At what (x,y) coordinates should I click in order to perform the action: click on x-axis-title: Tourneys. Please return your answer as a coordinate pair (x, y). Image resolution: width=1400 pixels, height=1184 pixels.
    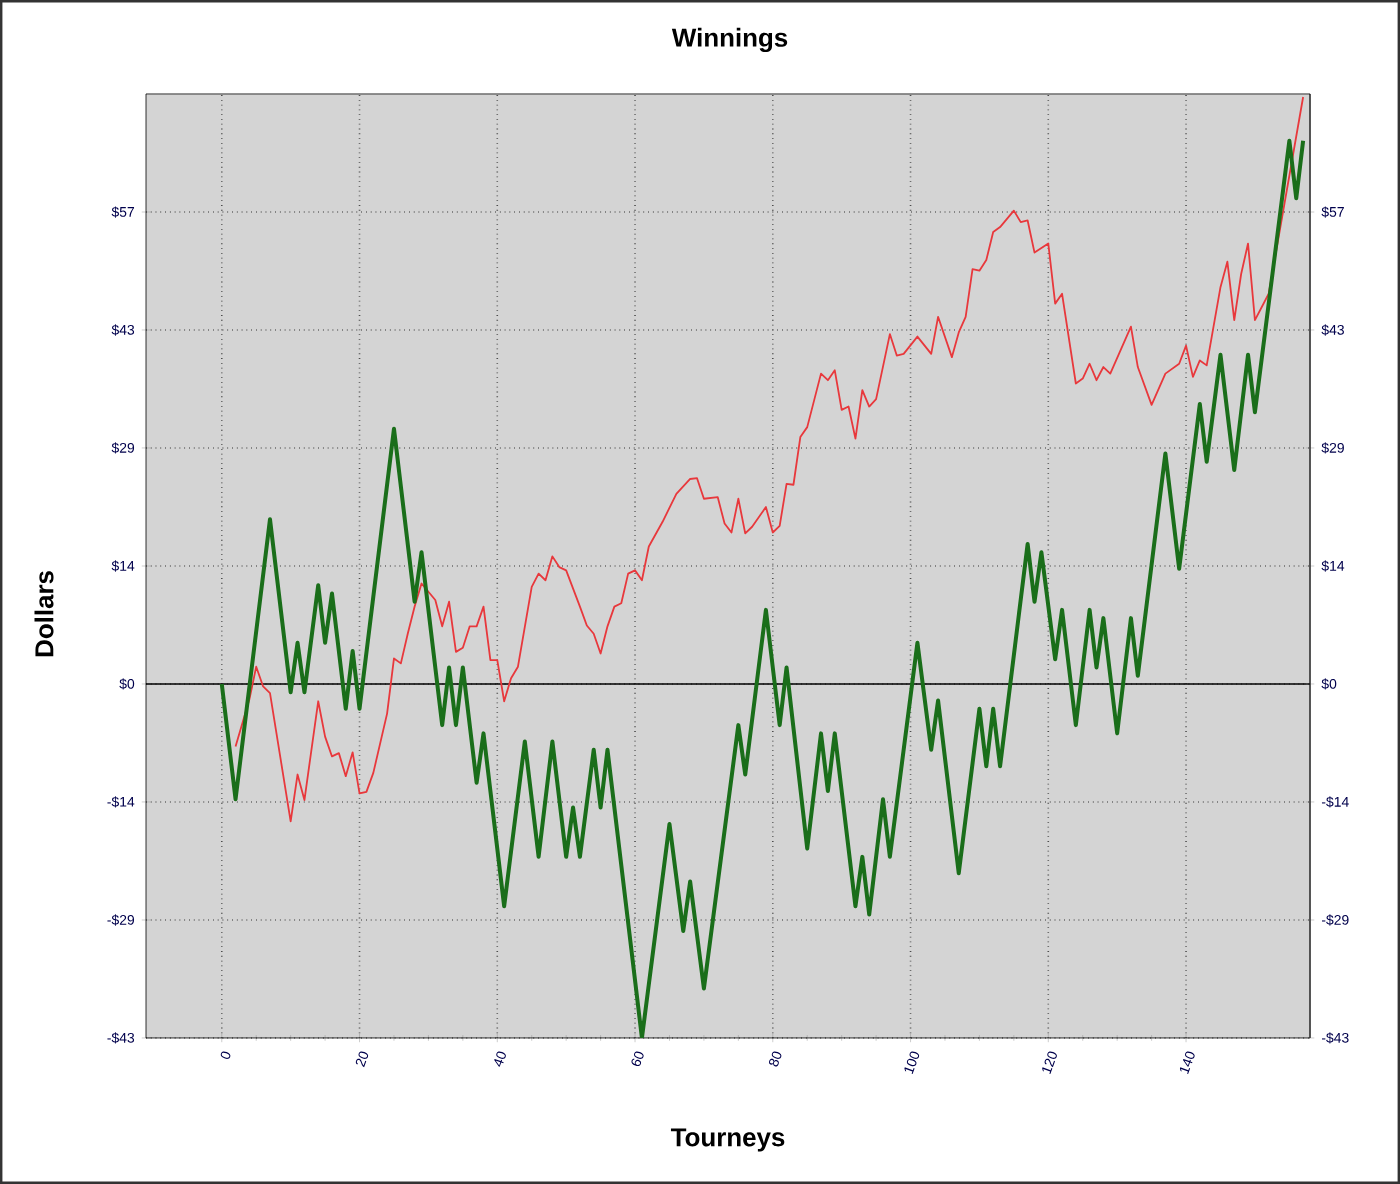
    Looking at the image, I should click on (727, 1140).